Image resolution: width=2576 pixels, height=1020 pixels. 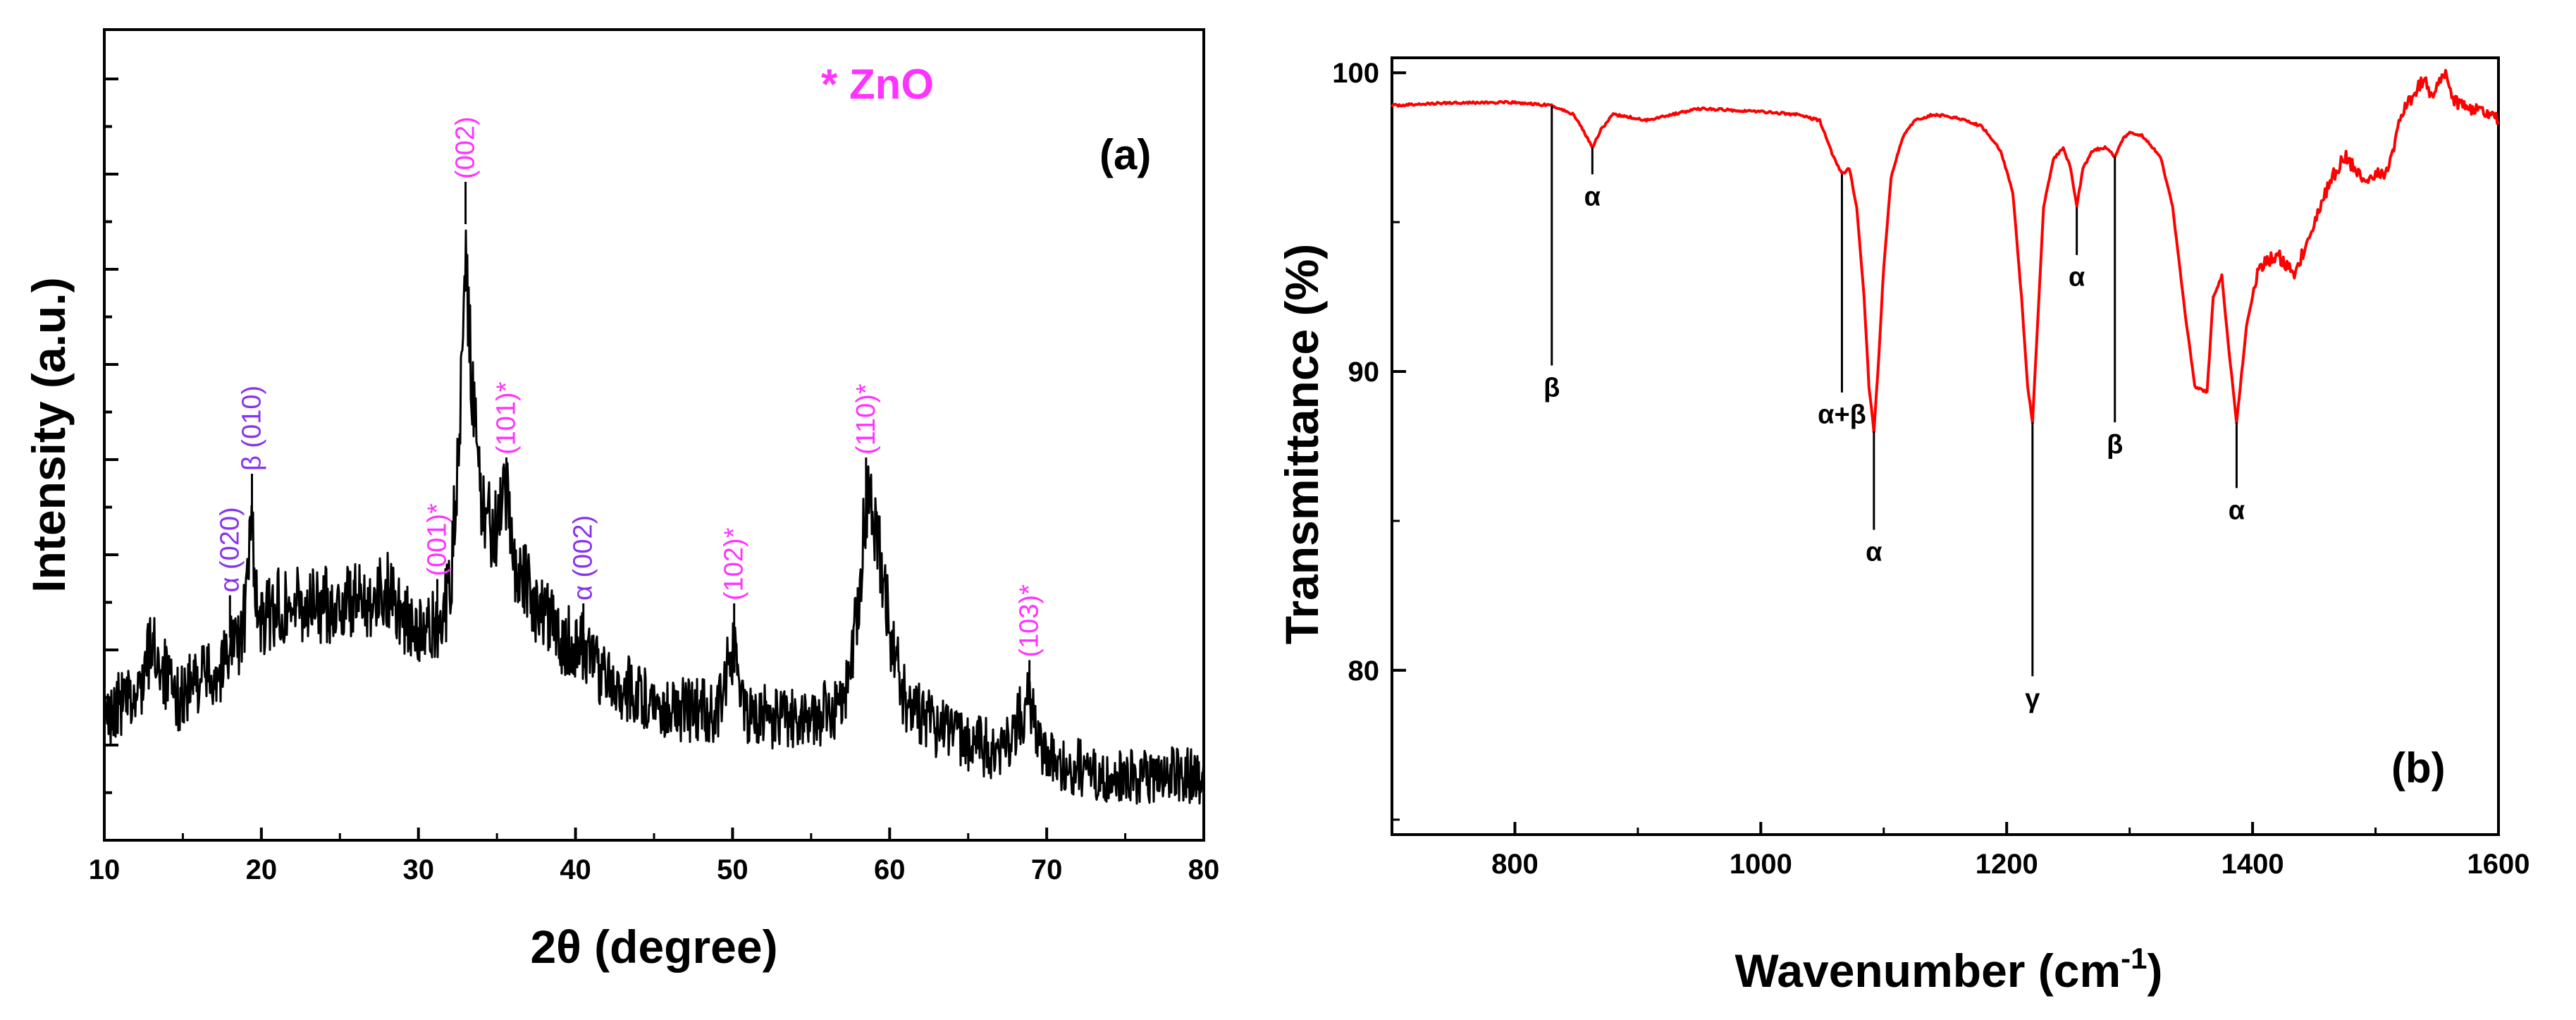 I want to click on panel-a-peak-label: (110)*, so click(x=866, y=419).